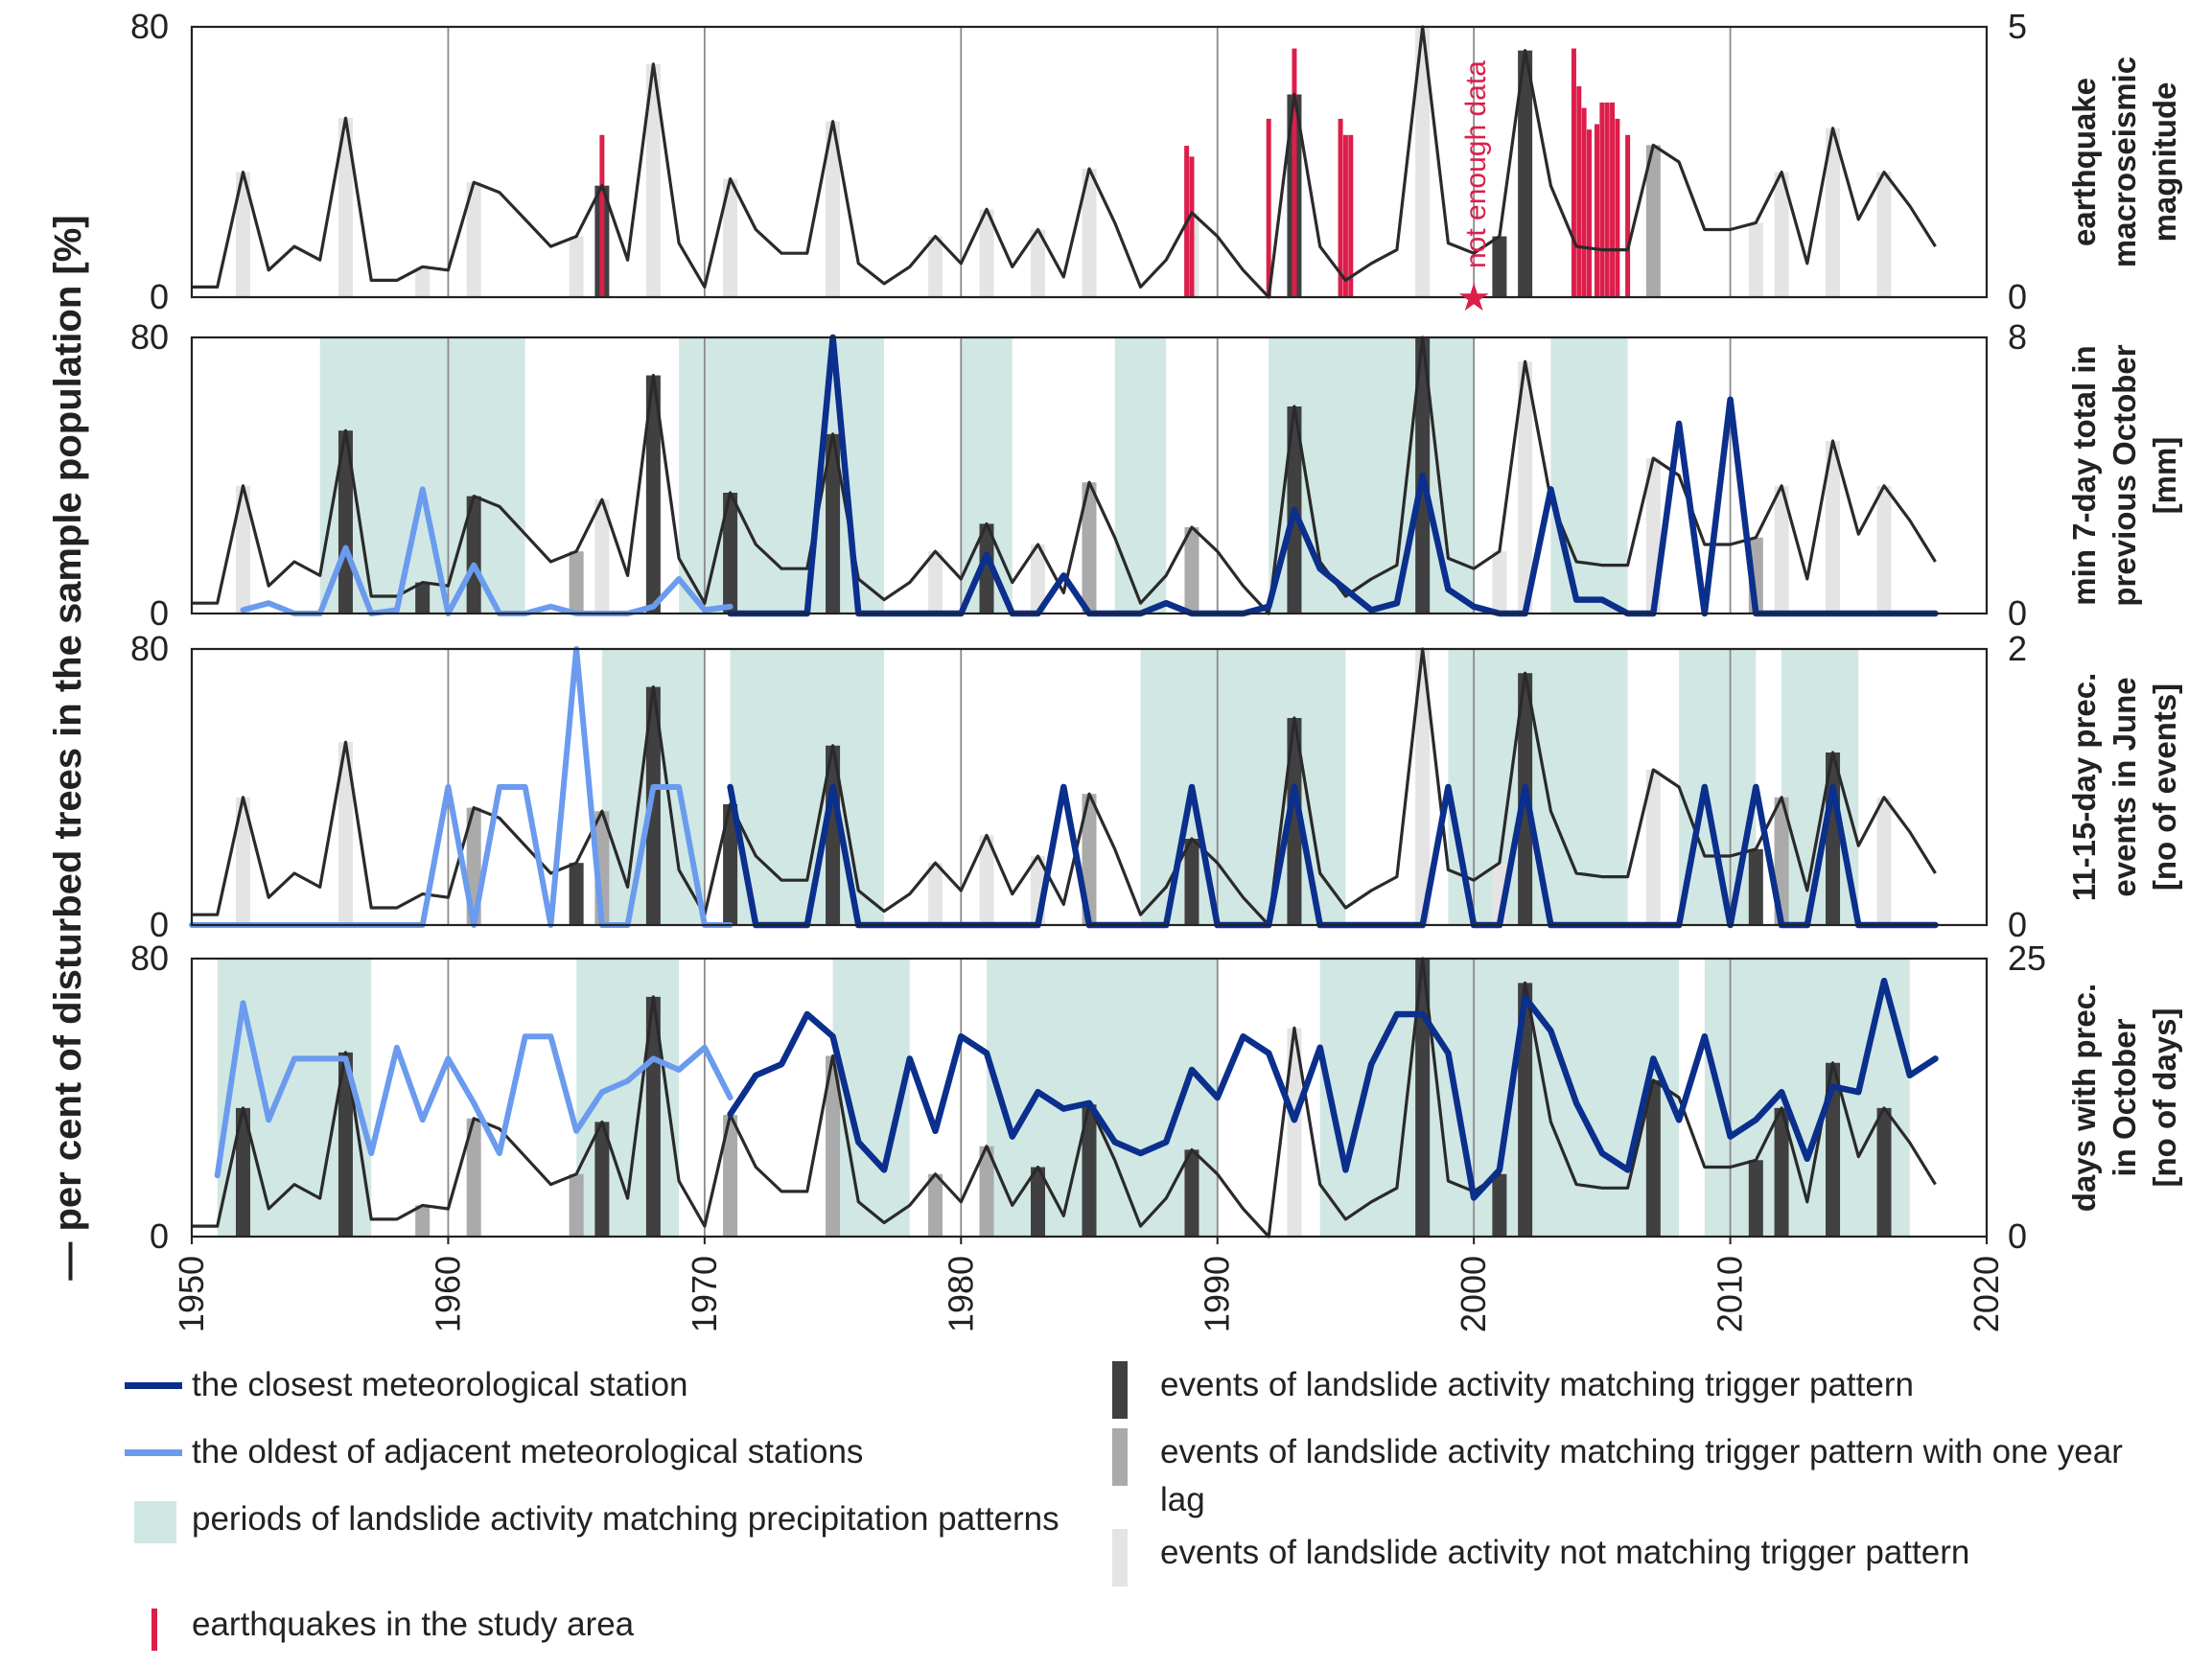 Image resolution: width=2212 pixels, height=1667 pixels. What do you see at coordinates (155, 1522) in the screenshot?
I see `legend-swatch-precip-periods` at bounding box center [155, 1522].